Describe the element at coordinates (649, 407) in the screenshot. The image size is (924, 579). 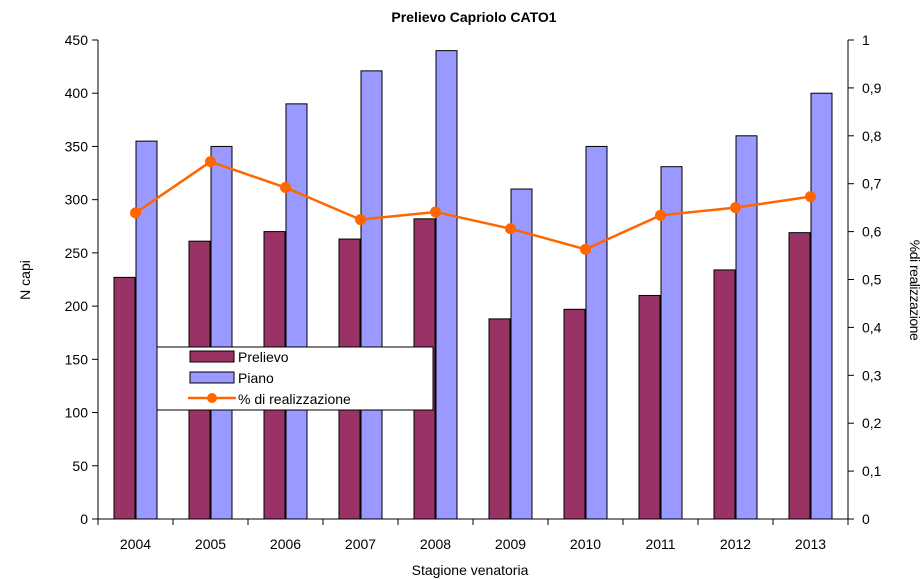
I see `bar-prelievo-2011` at that location.